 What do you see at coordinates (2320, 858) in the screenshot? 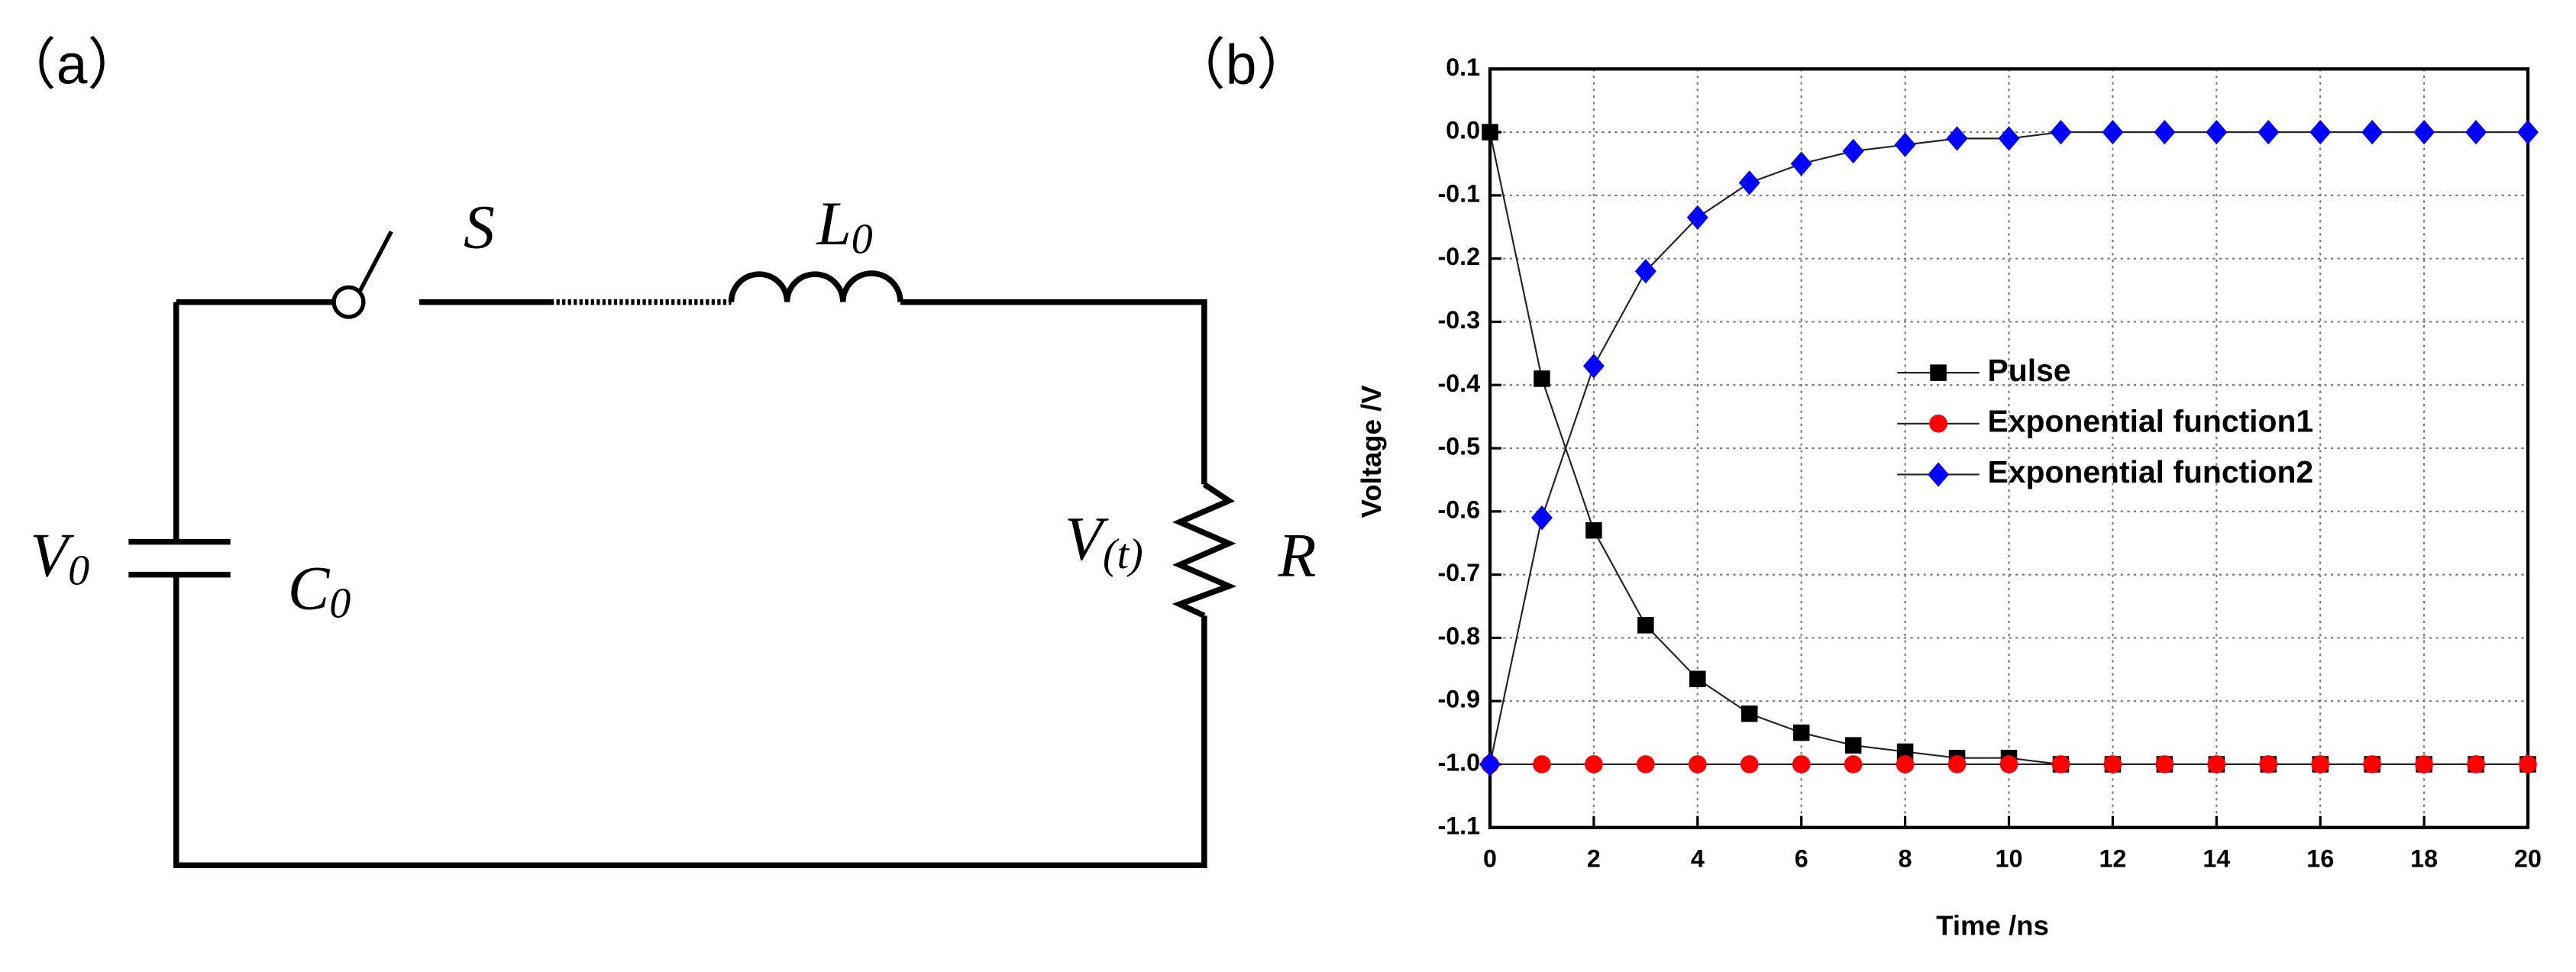
I see `x-tick-label: 16` at bounding box center [2320, 858].